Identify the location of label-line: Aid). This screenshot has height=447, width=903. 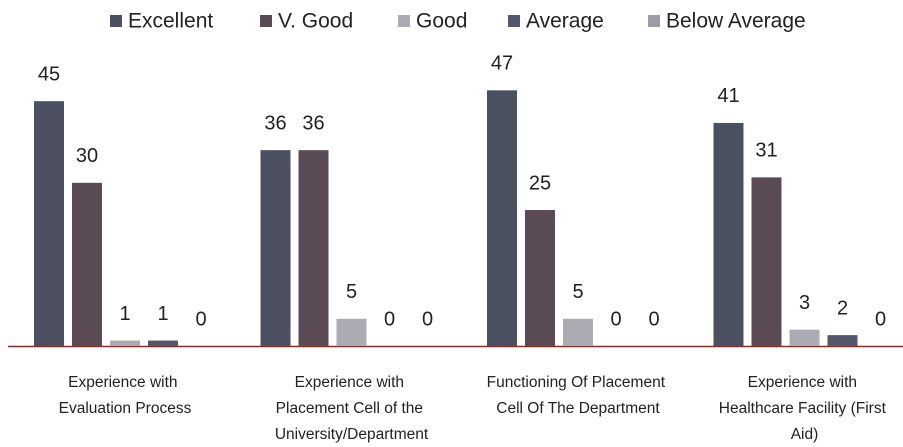
(805, 434).